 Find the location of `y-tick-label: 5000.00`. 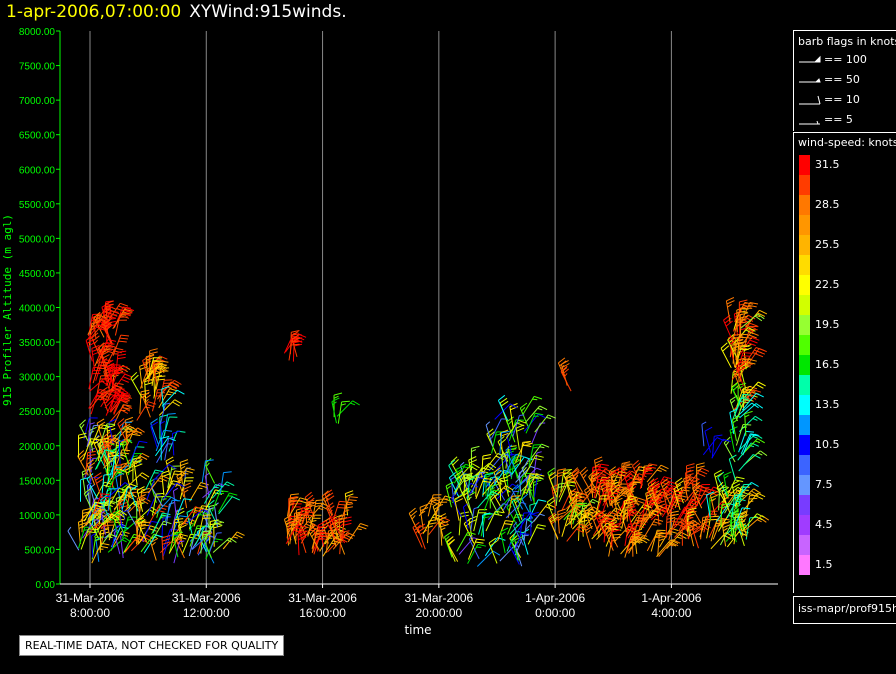

y-tick-label: 5000.00 is located at coordinates (37, 239).